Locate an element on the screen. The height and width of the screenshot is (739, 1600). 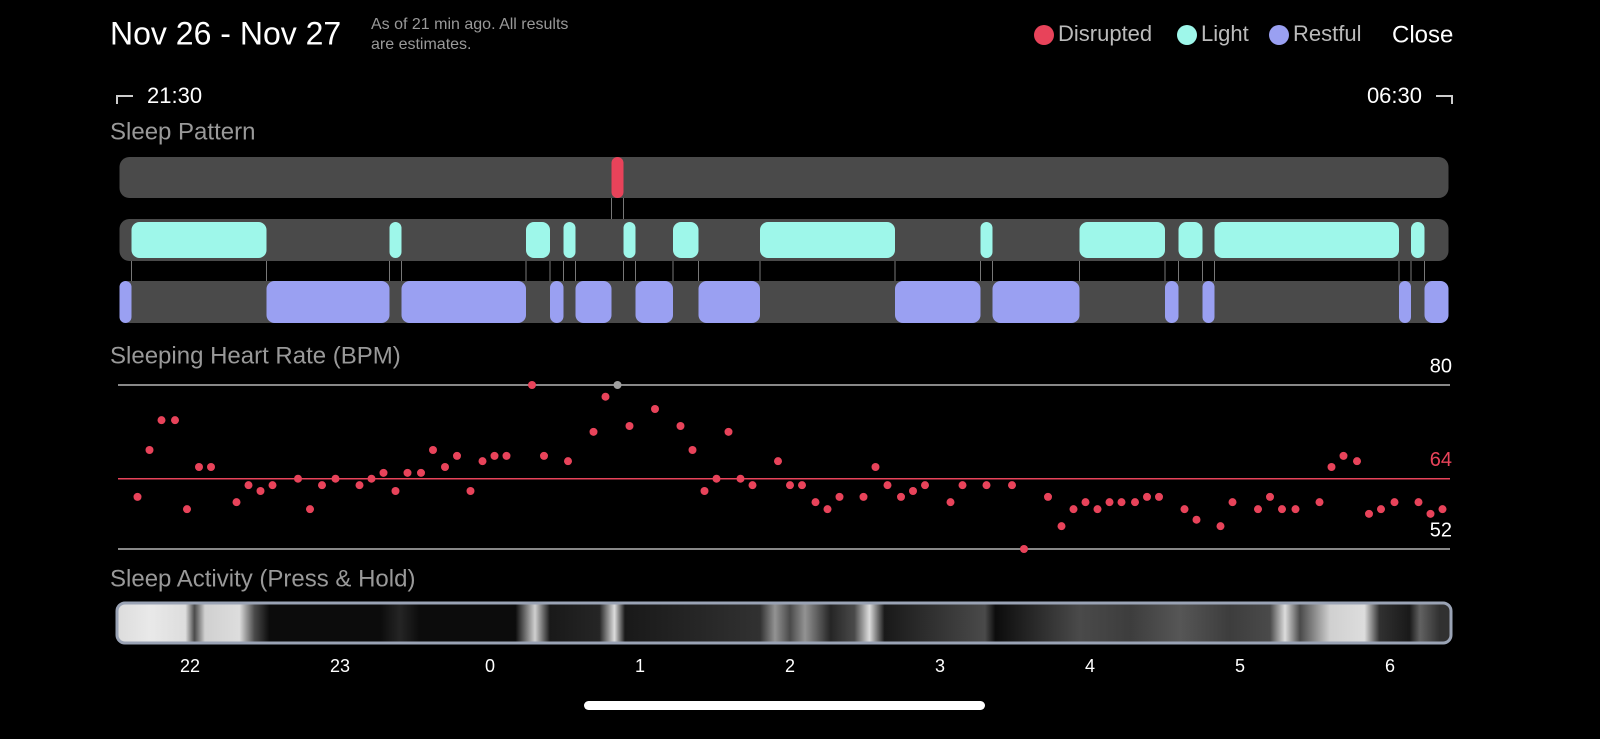
x-tick-label: 23 is located at coordinates (340, 666).